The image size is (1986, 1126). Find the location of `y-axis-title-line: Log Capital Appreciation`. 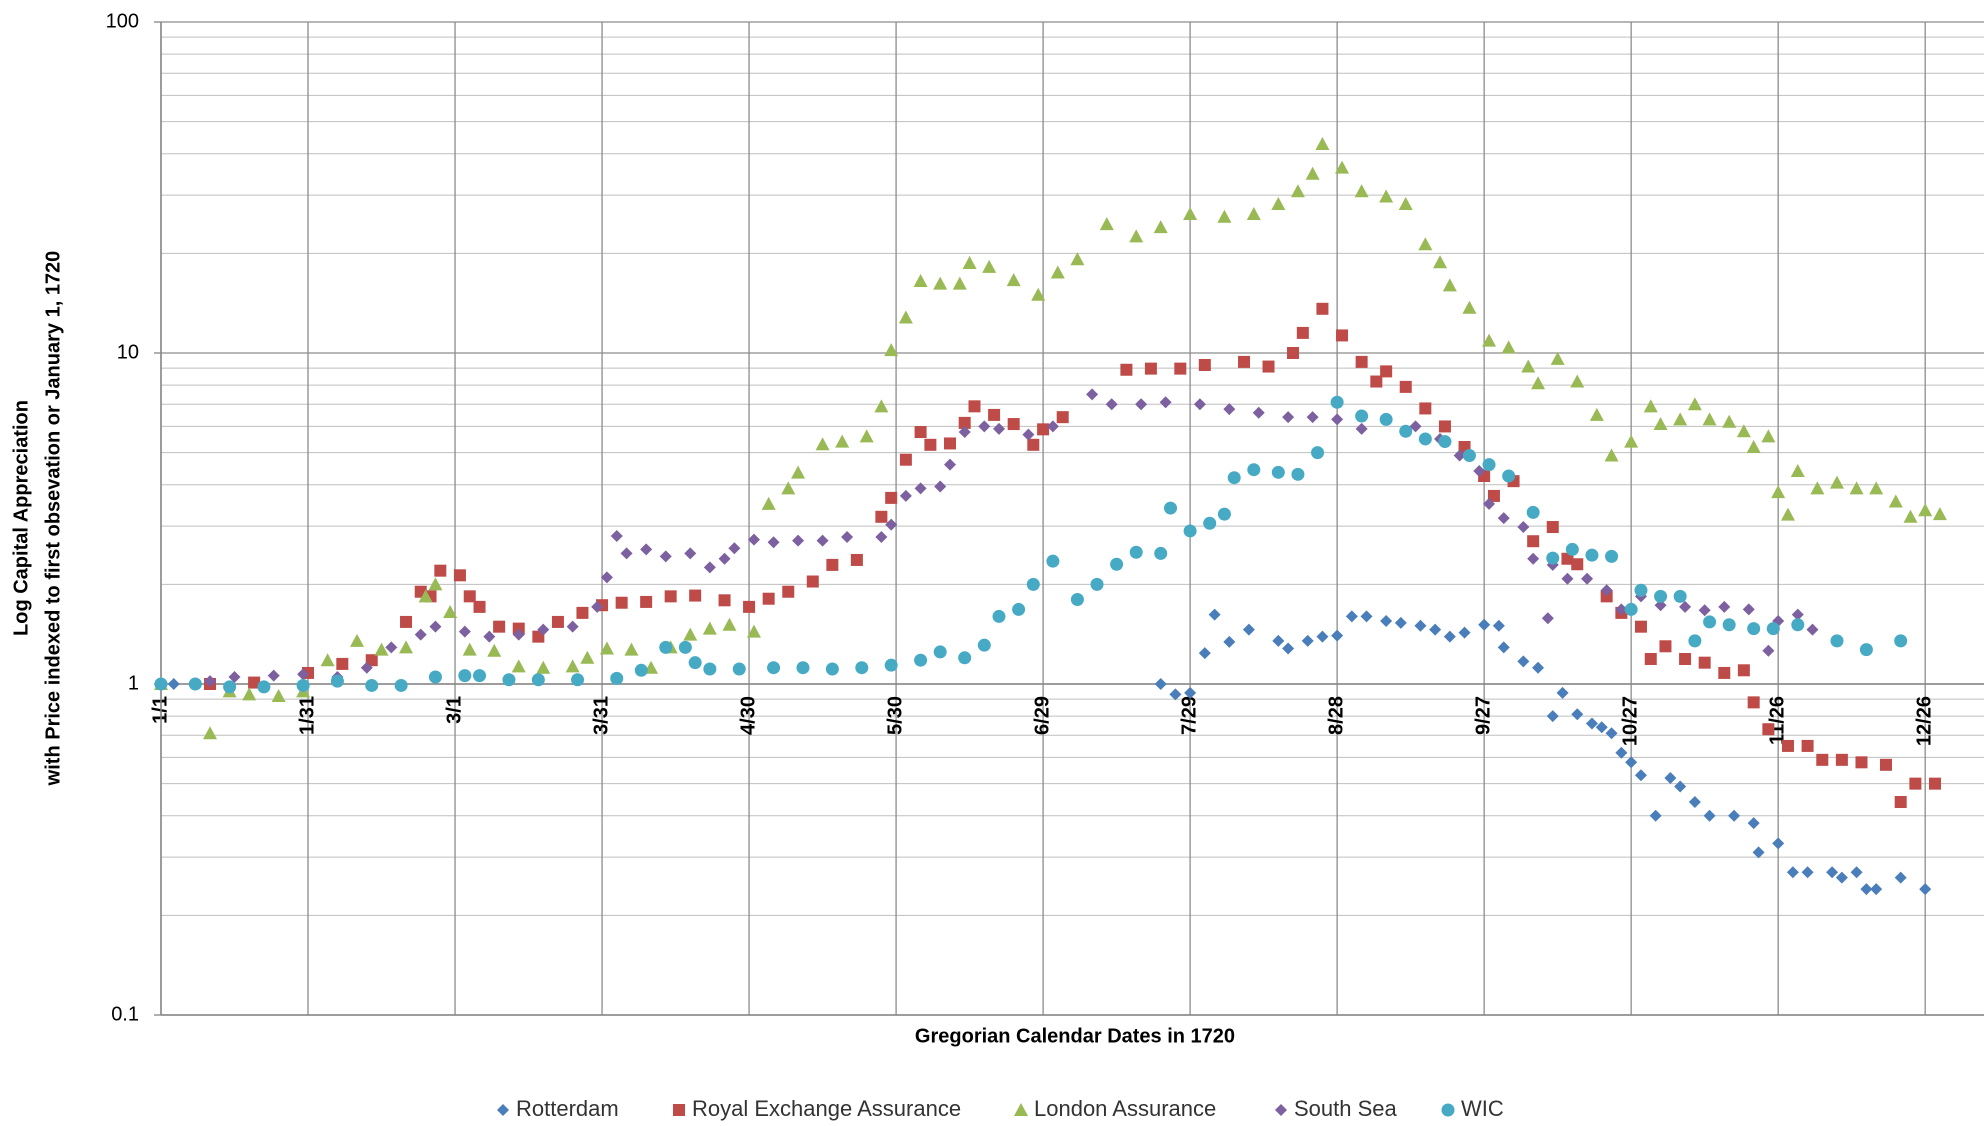

y-axis-title-line: Log Capital Appreciation is located at coordinates (21, 518).